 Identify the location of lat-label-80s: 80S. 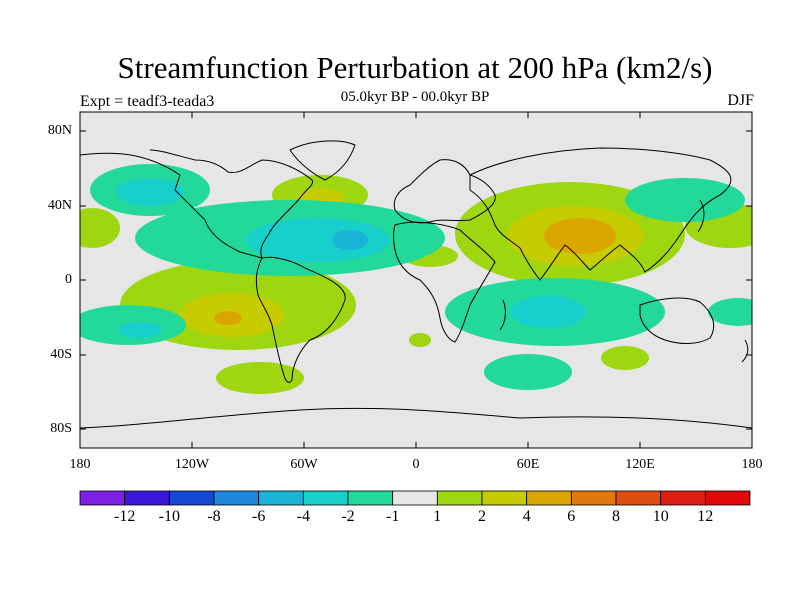
(61, 428).